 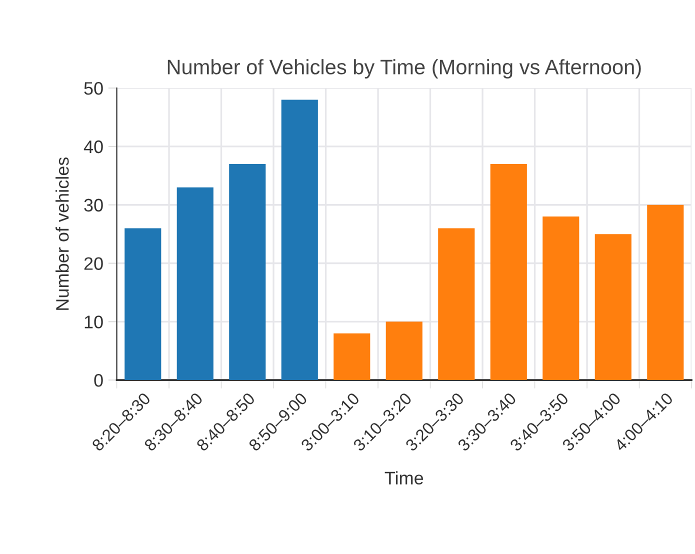 I want to click on y-tick-label: 40, so click(x=93, y=147).